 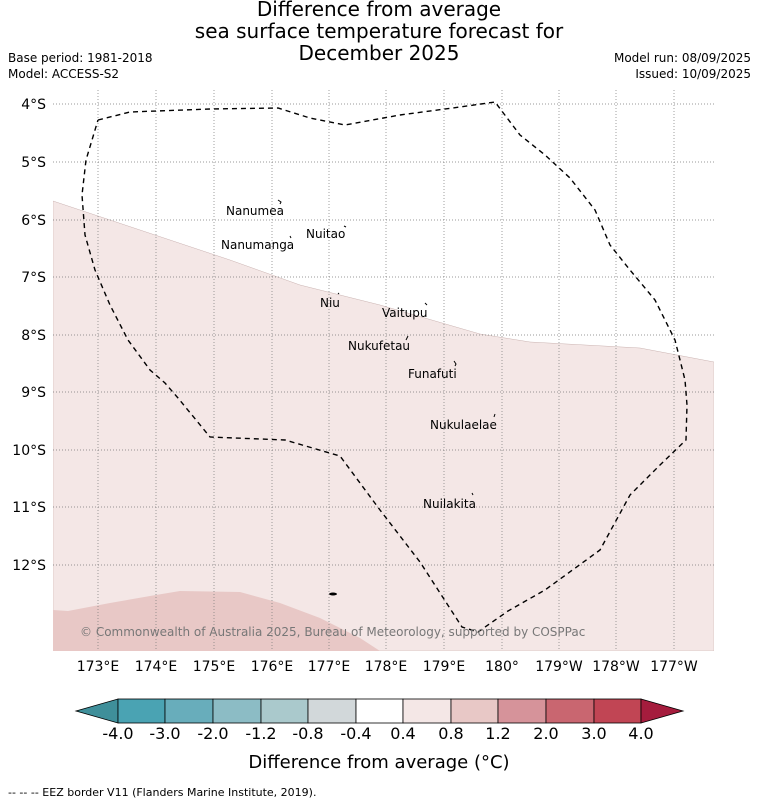 What do you see at coordinates (594, 733) in the screenshot?
I see `colorbar-tick: 3.0` at bounding box center [594, 733].